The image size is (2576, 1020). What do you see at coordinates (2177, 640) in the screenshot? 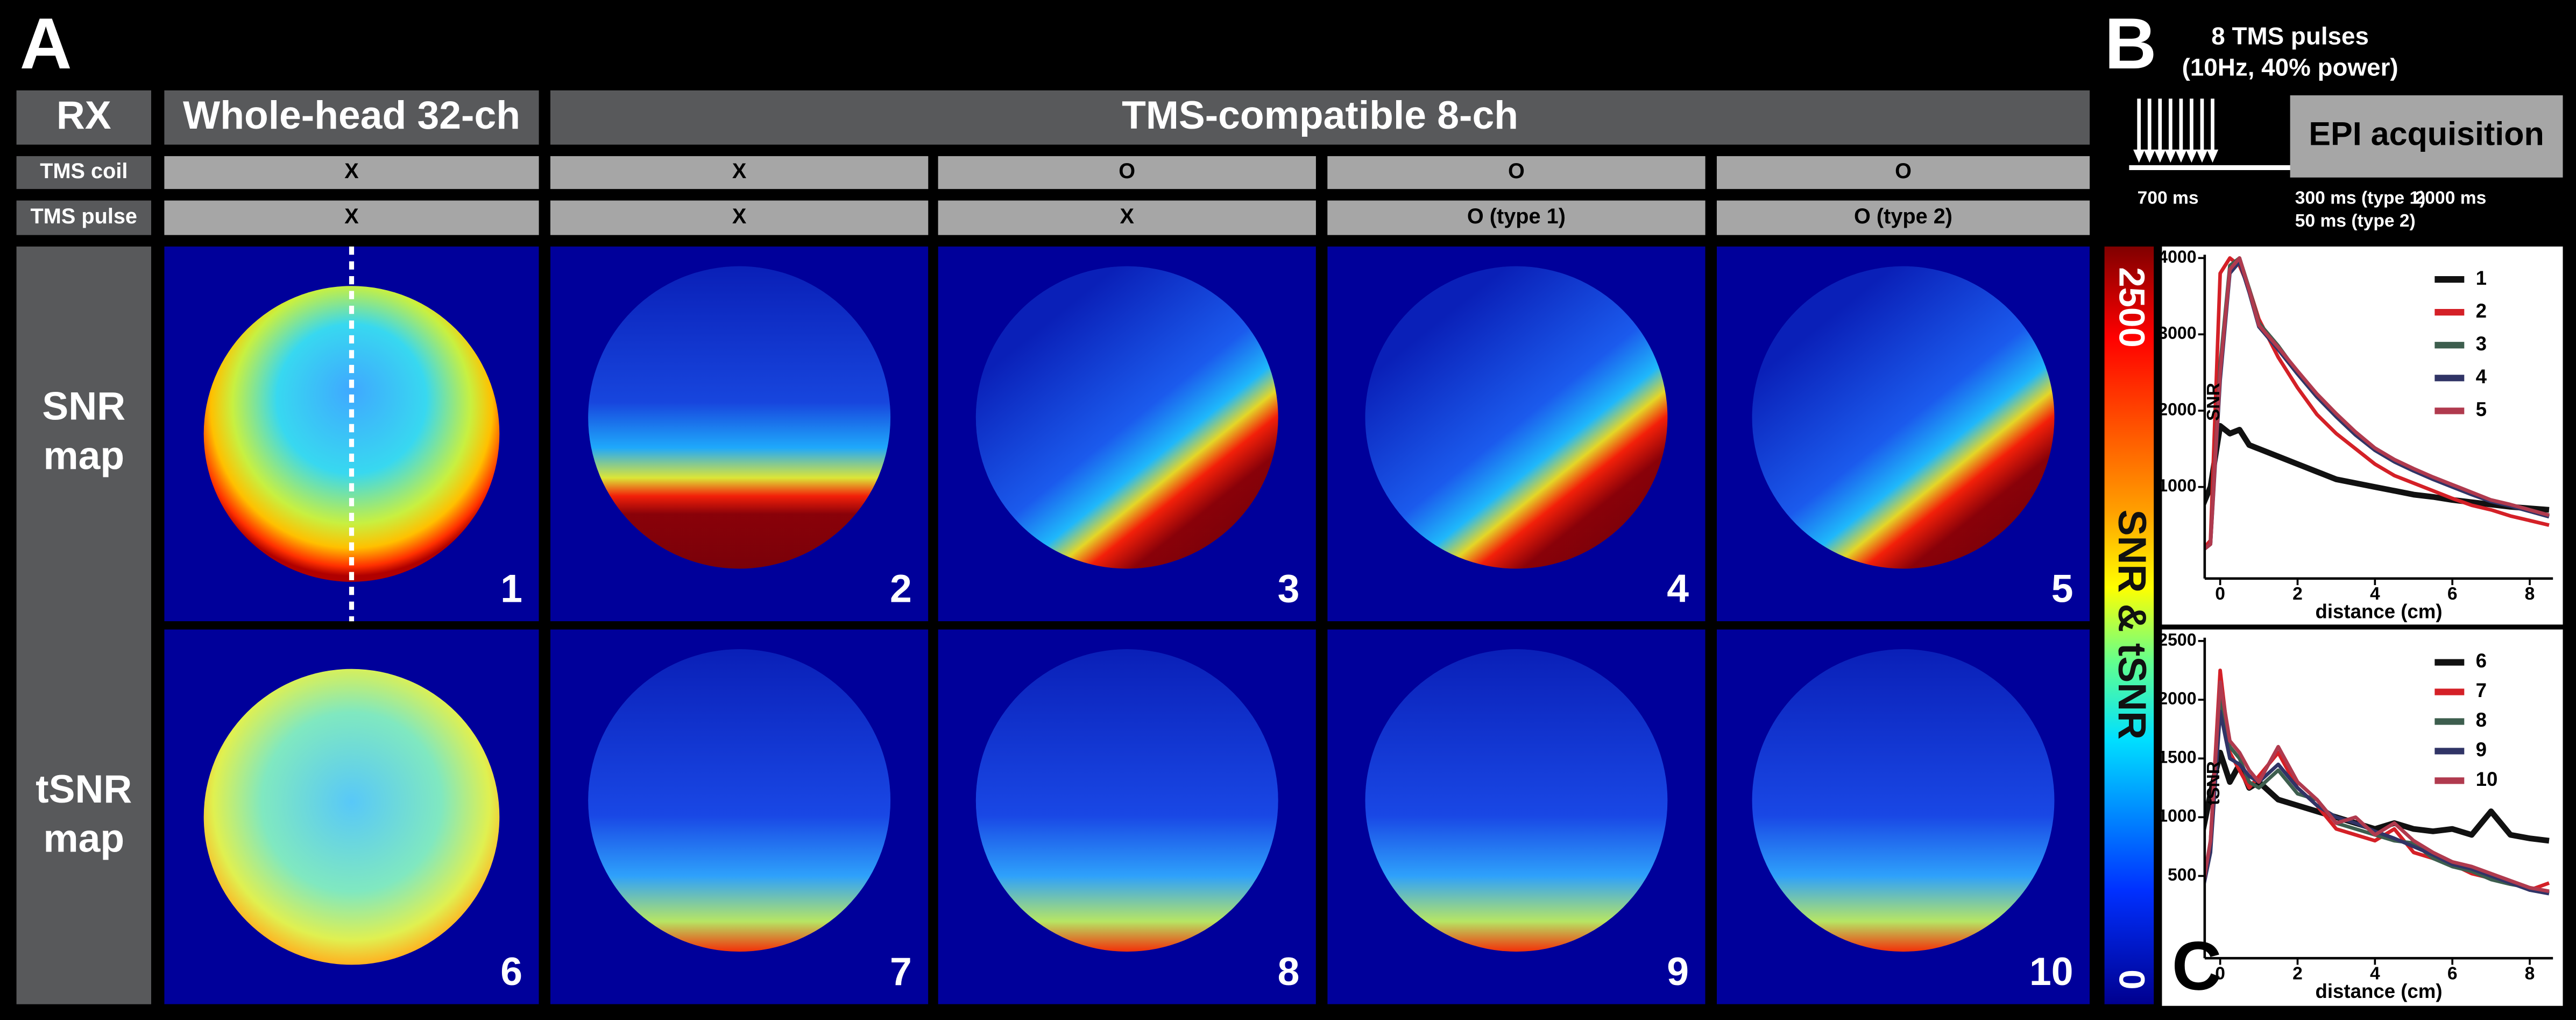
I see `y-tick-label: 2500` at bounding box center [2177, 640].